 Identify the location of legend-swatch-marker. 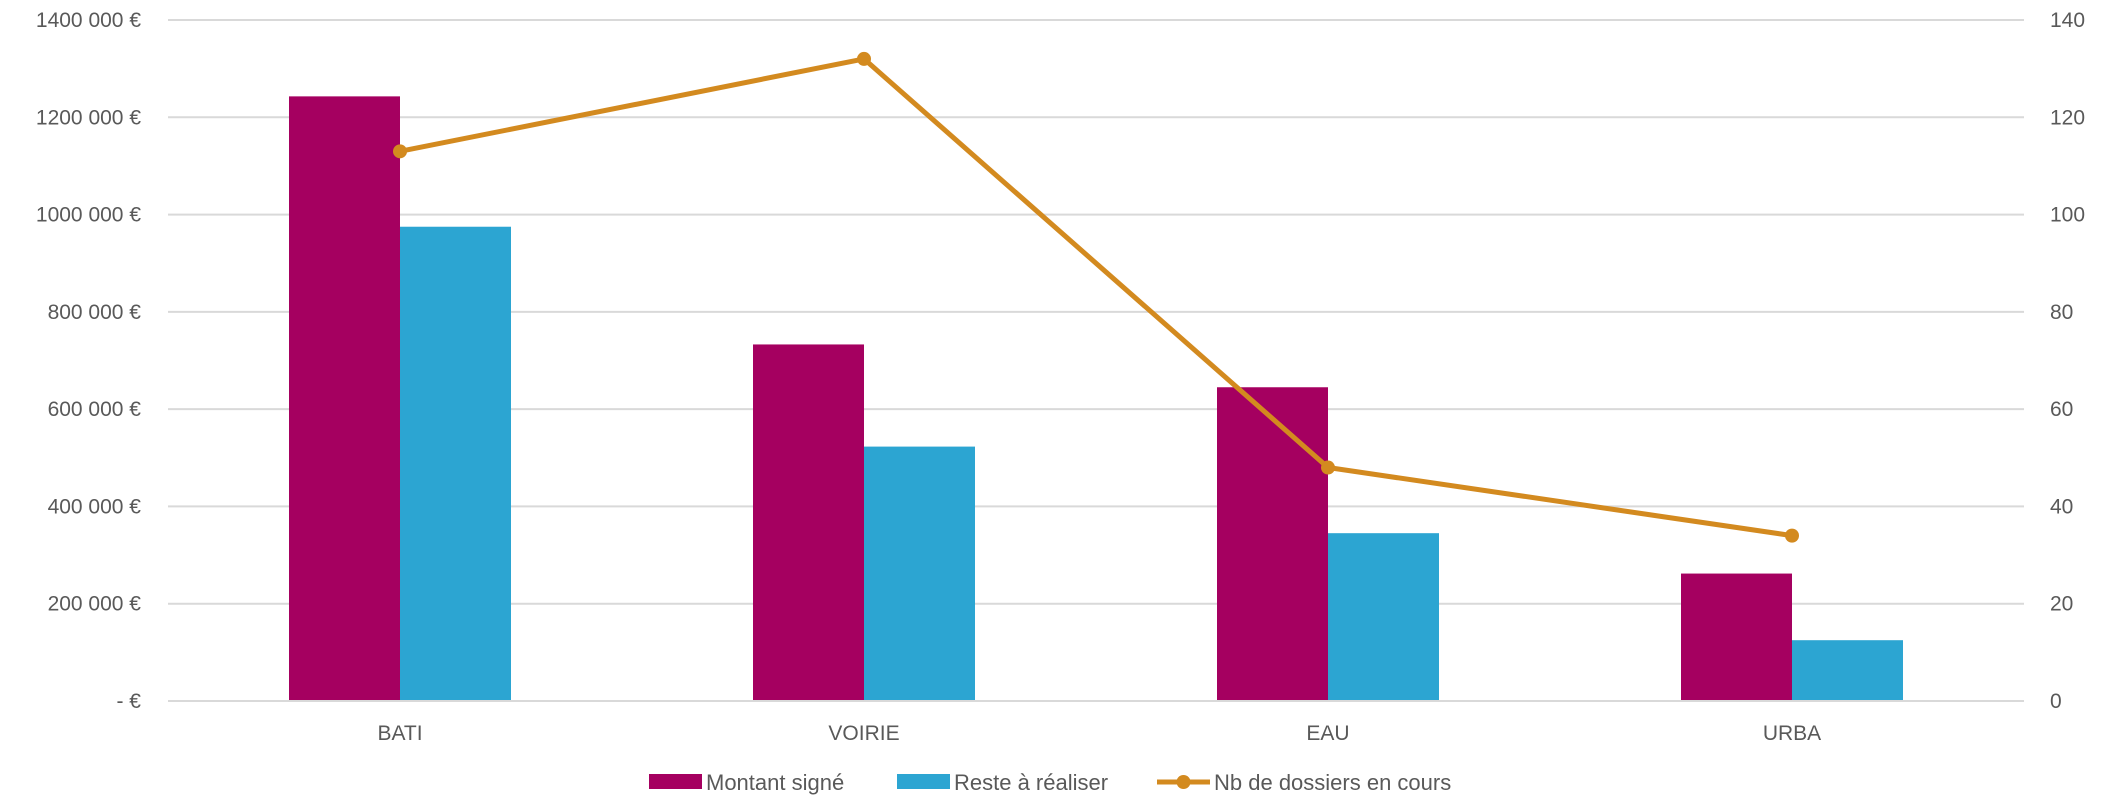
(1183, 782).